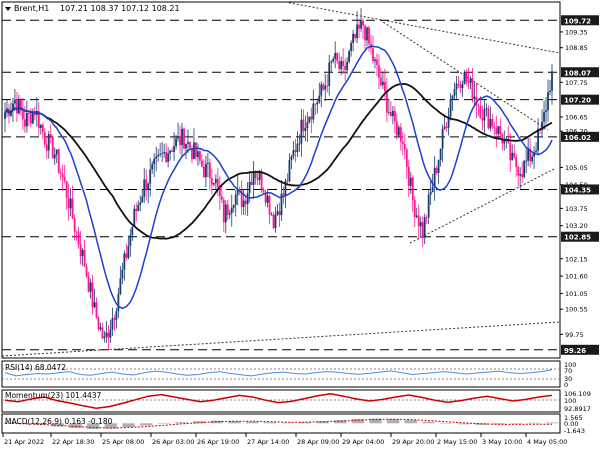  I want to click on price-tick-label: 99.75, so click(574, 335).